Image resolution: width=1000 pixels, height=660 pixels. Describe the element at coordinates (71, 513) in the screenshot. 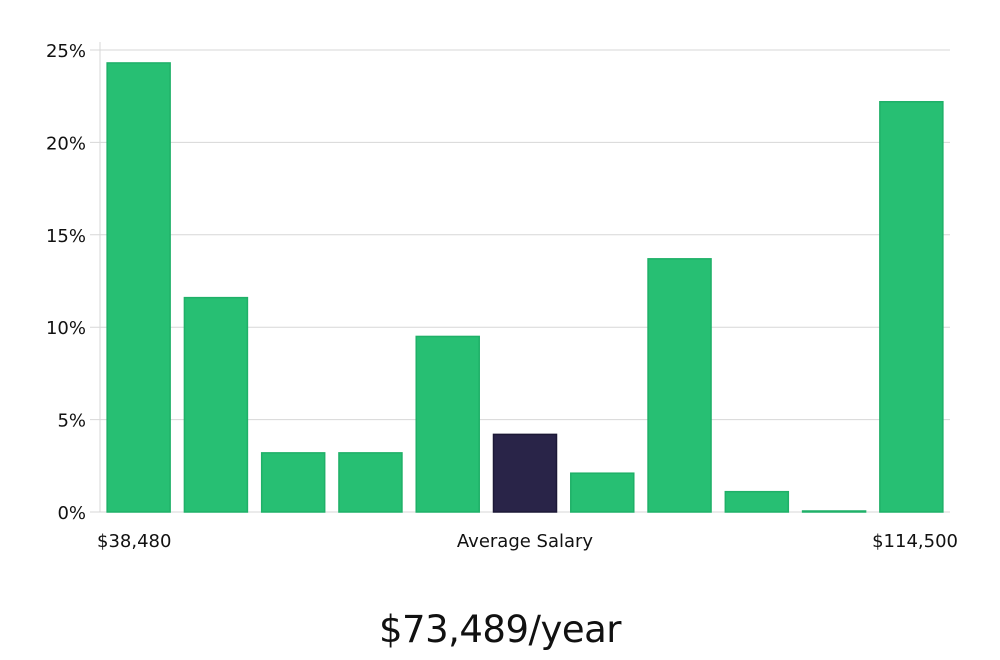

I see `y-tick-label: 0%` at that location.